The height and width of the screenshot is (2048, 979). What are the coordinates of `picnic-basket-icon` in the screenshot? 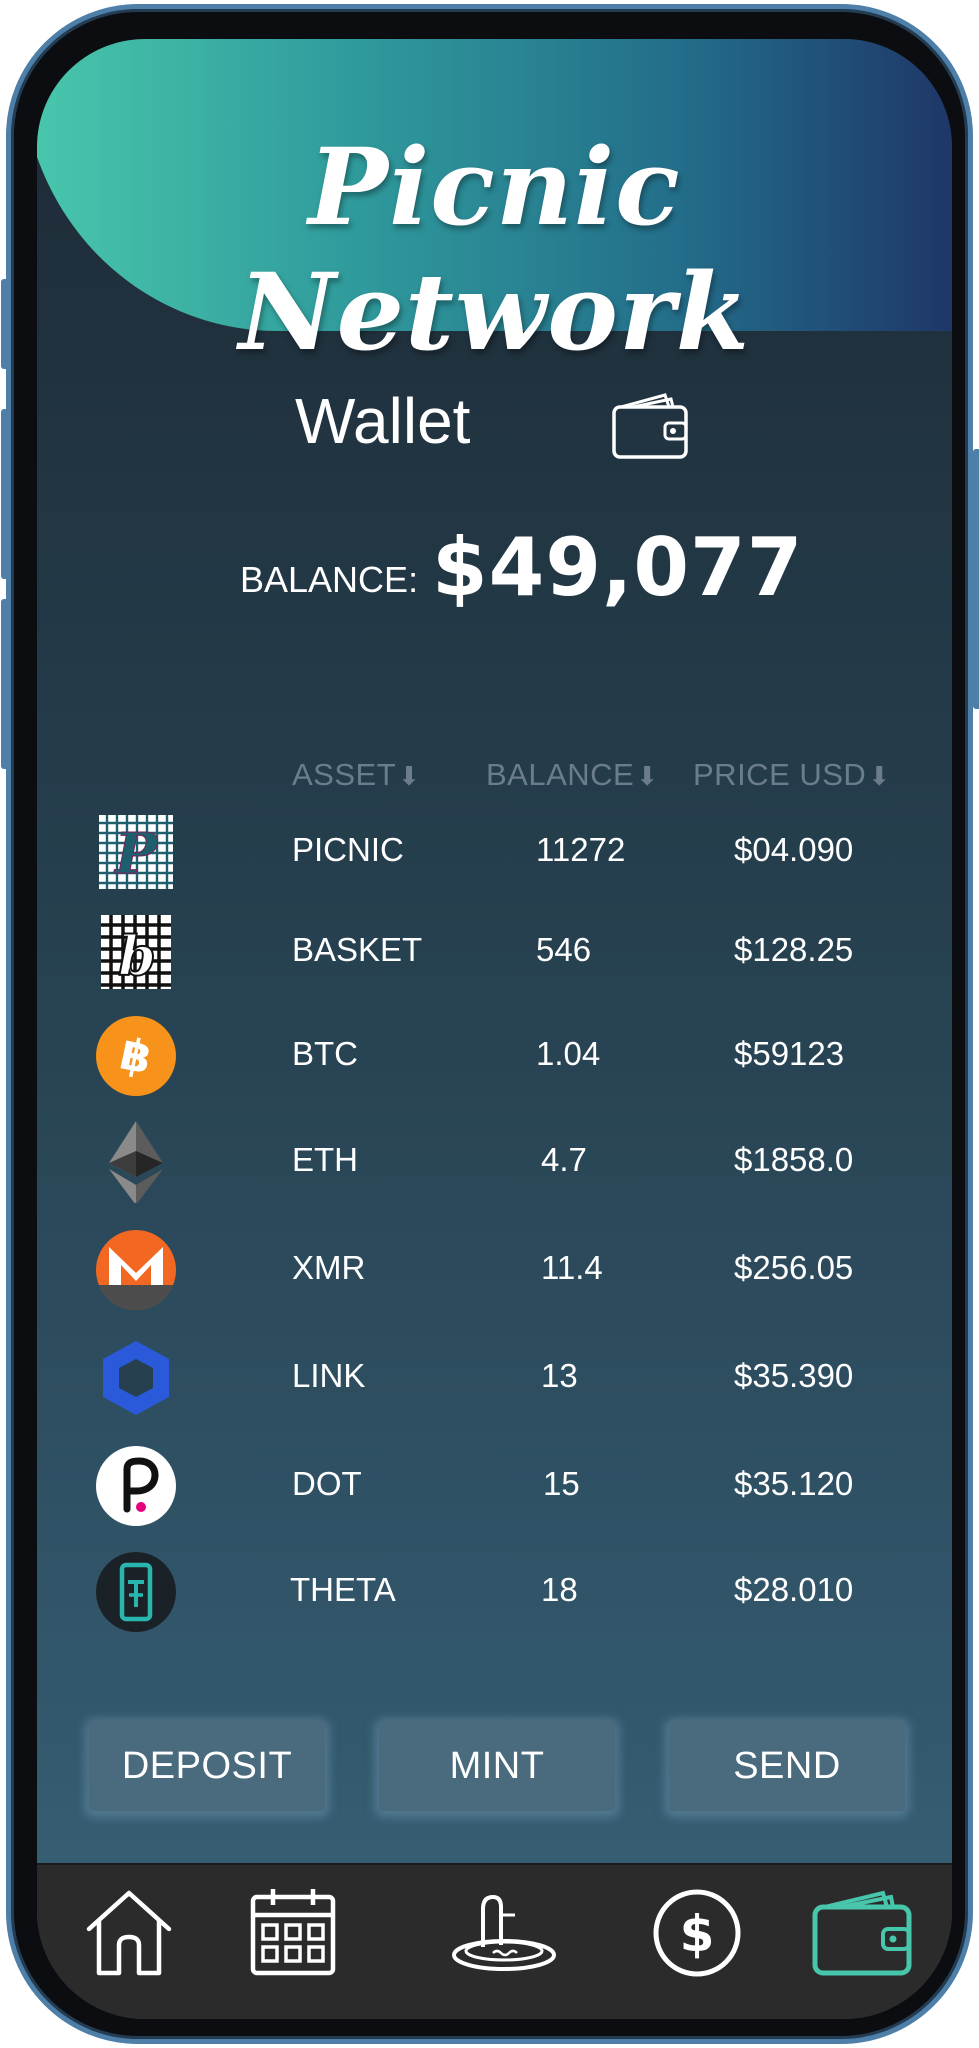 It's located at (504, 1933).